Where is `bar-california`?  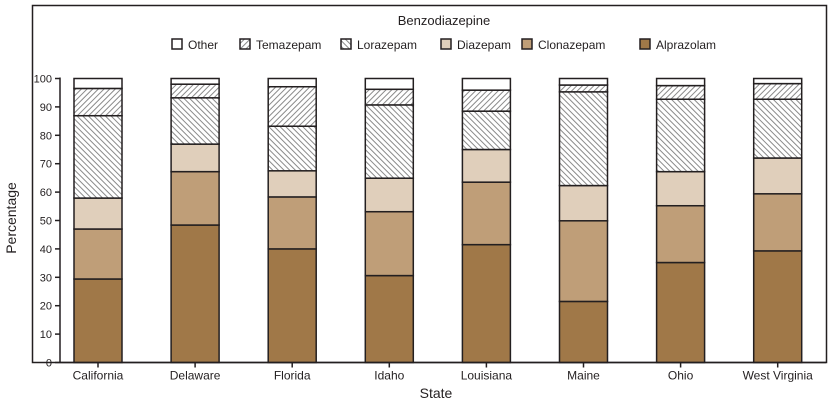
bar-california is located at coordinates (98, 220).